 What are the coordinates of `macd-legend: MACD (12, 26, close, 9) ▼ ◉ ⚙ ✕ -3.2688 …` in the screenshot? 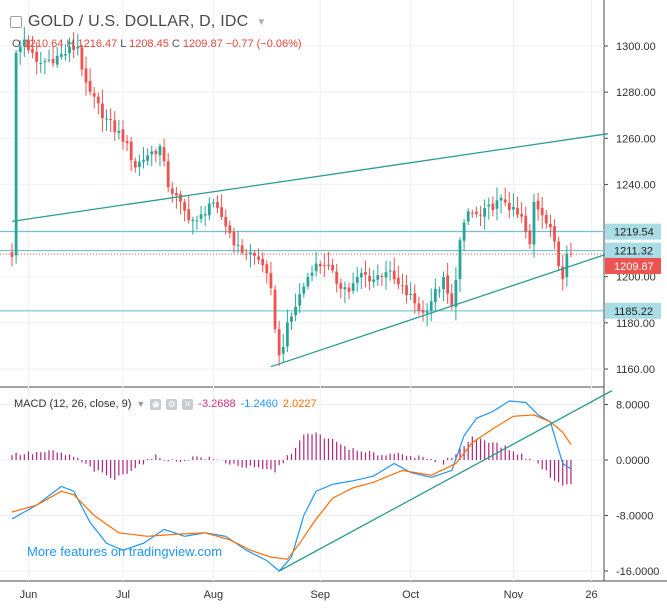 It's located at (165, 404).